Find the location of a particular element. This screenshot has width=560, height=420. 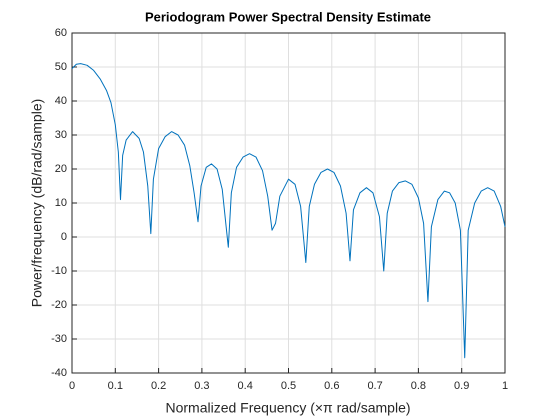

x-tick-label: 0.7 is located at coordinates (374, 386).